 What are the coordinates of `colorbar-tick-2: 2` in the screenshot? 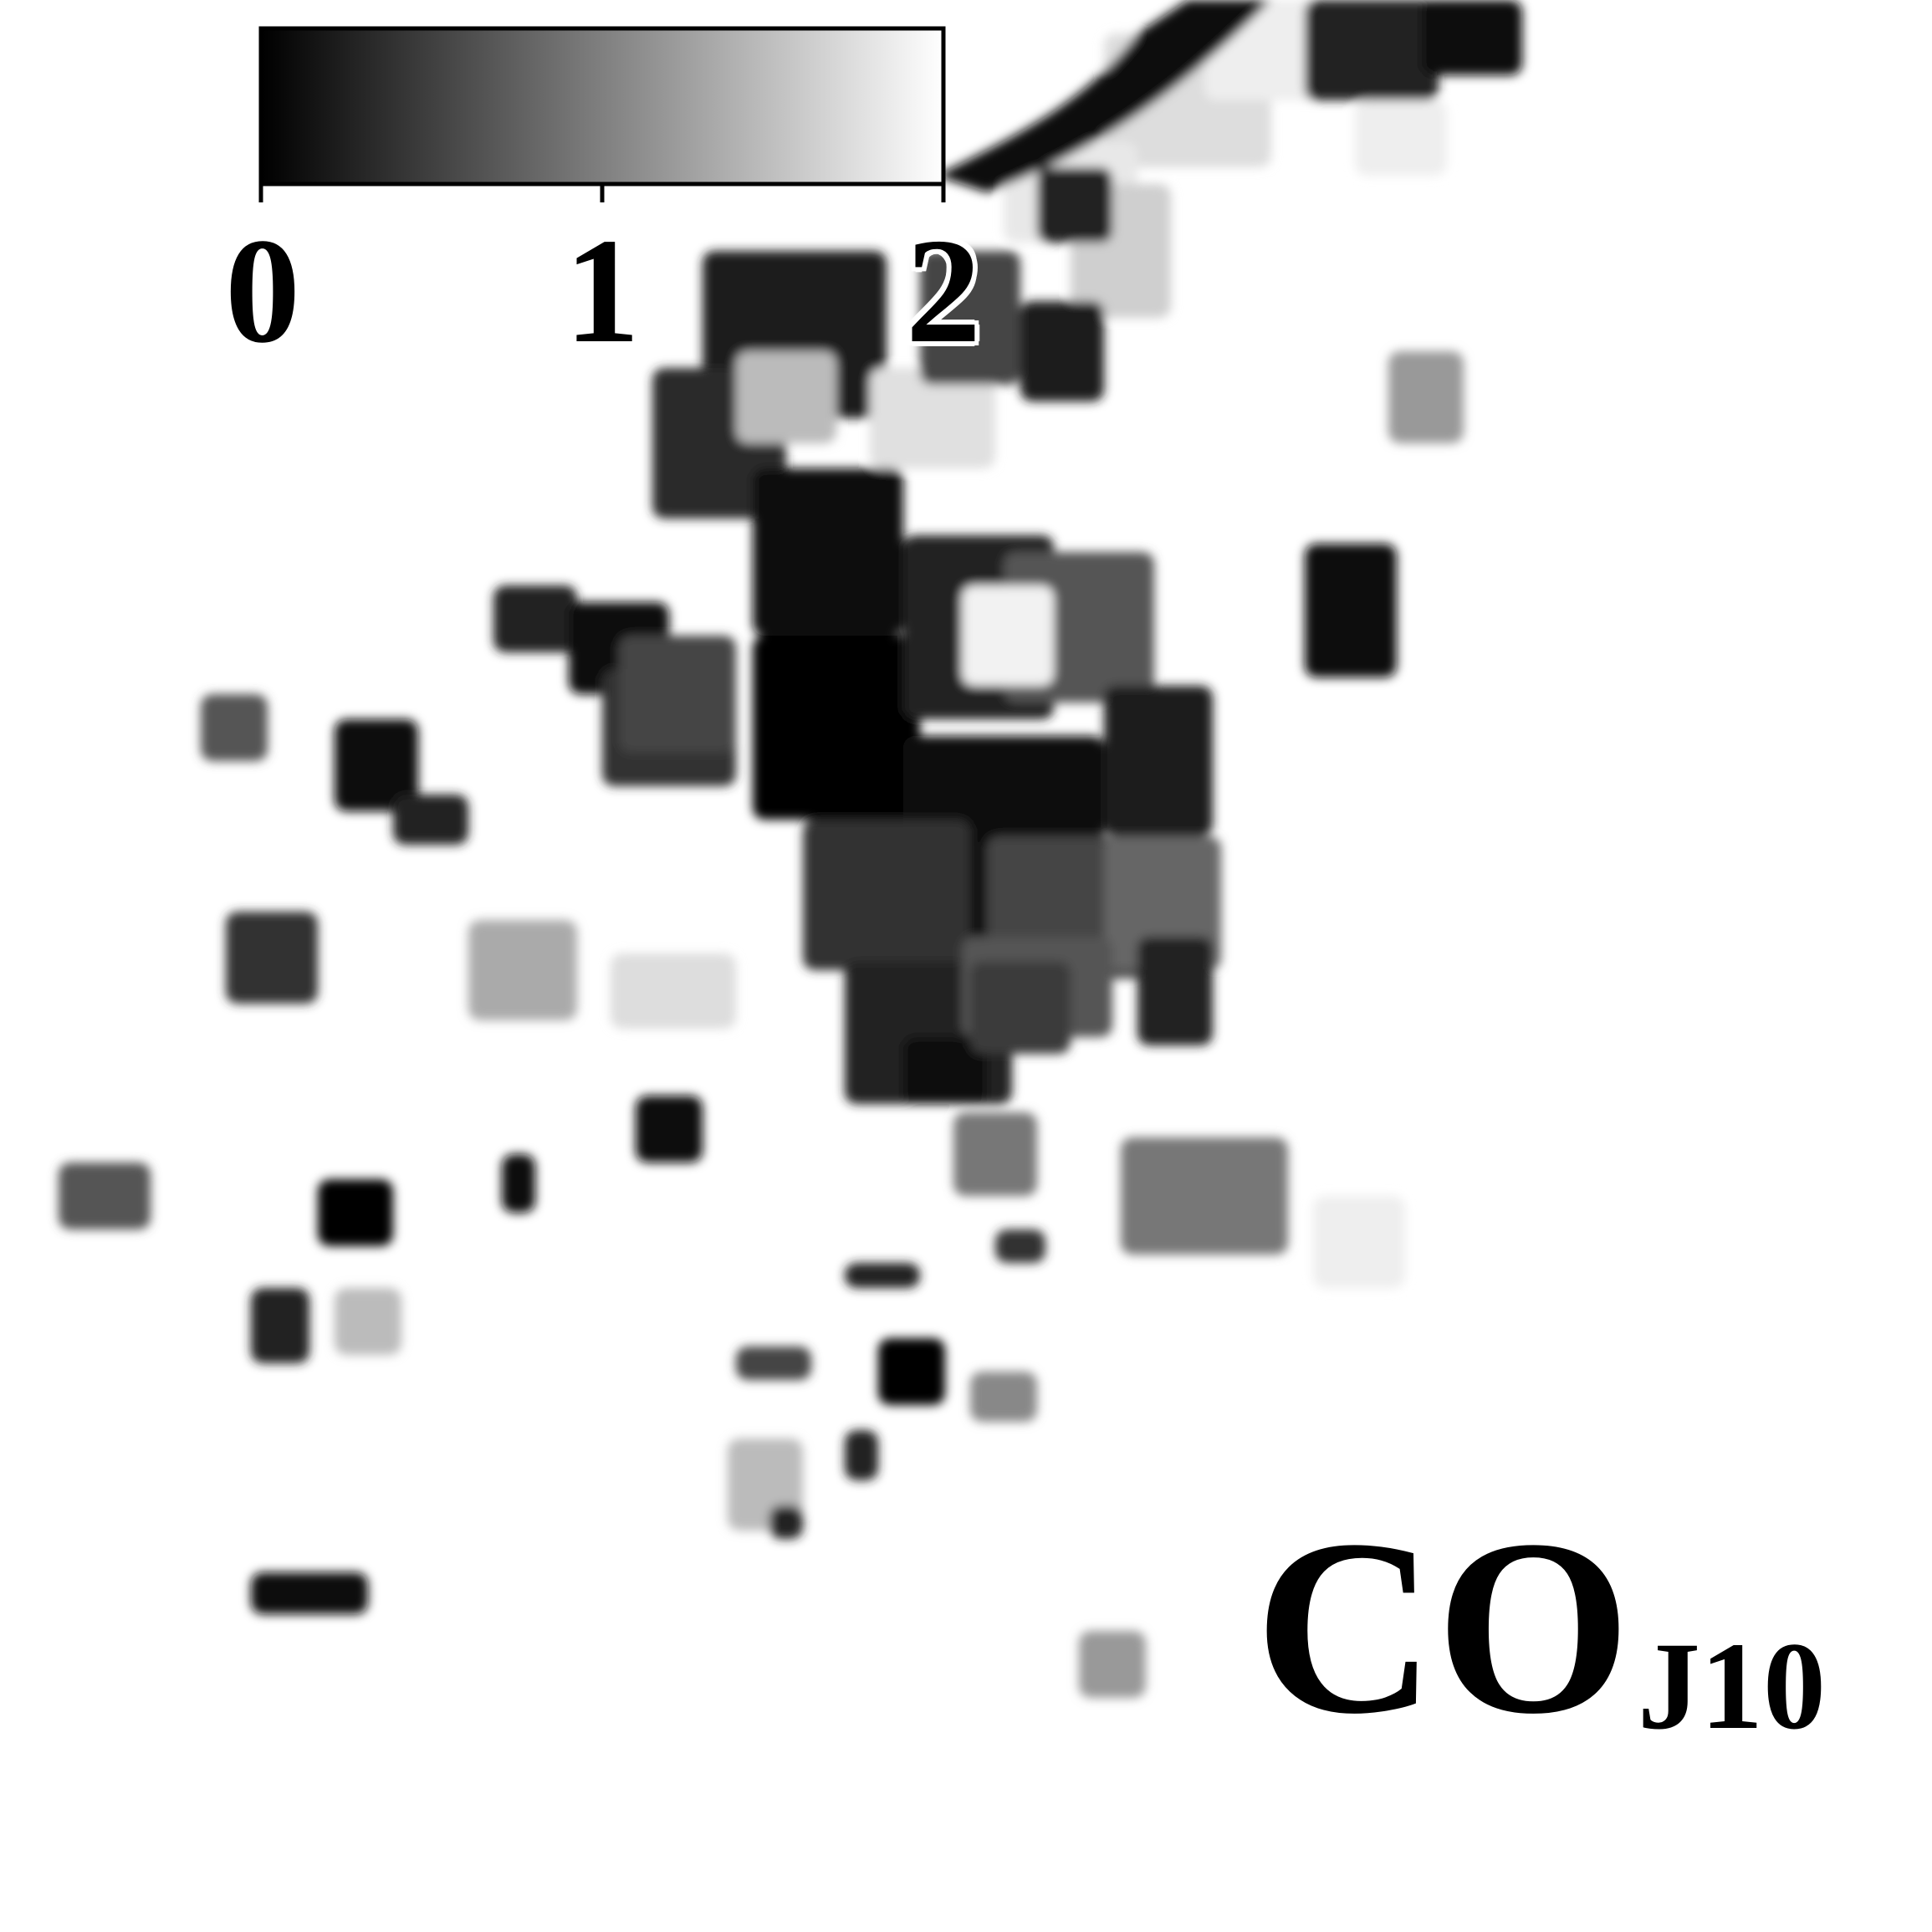 It's located at (943, 290).